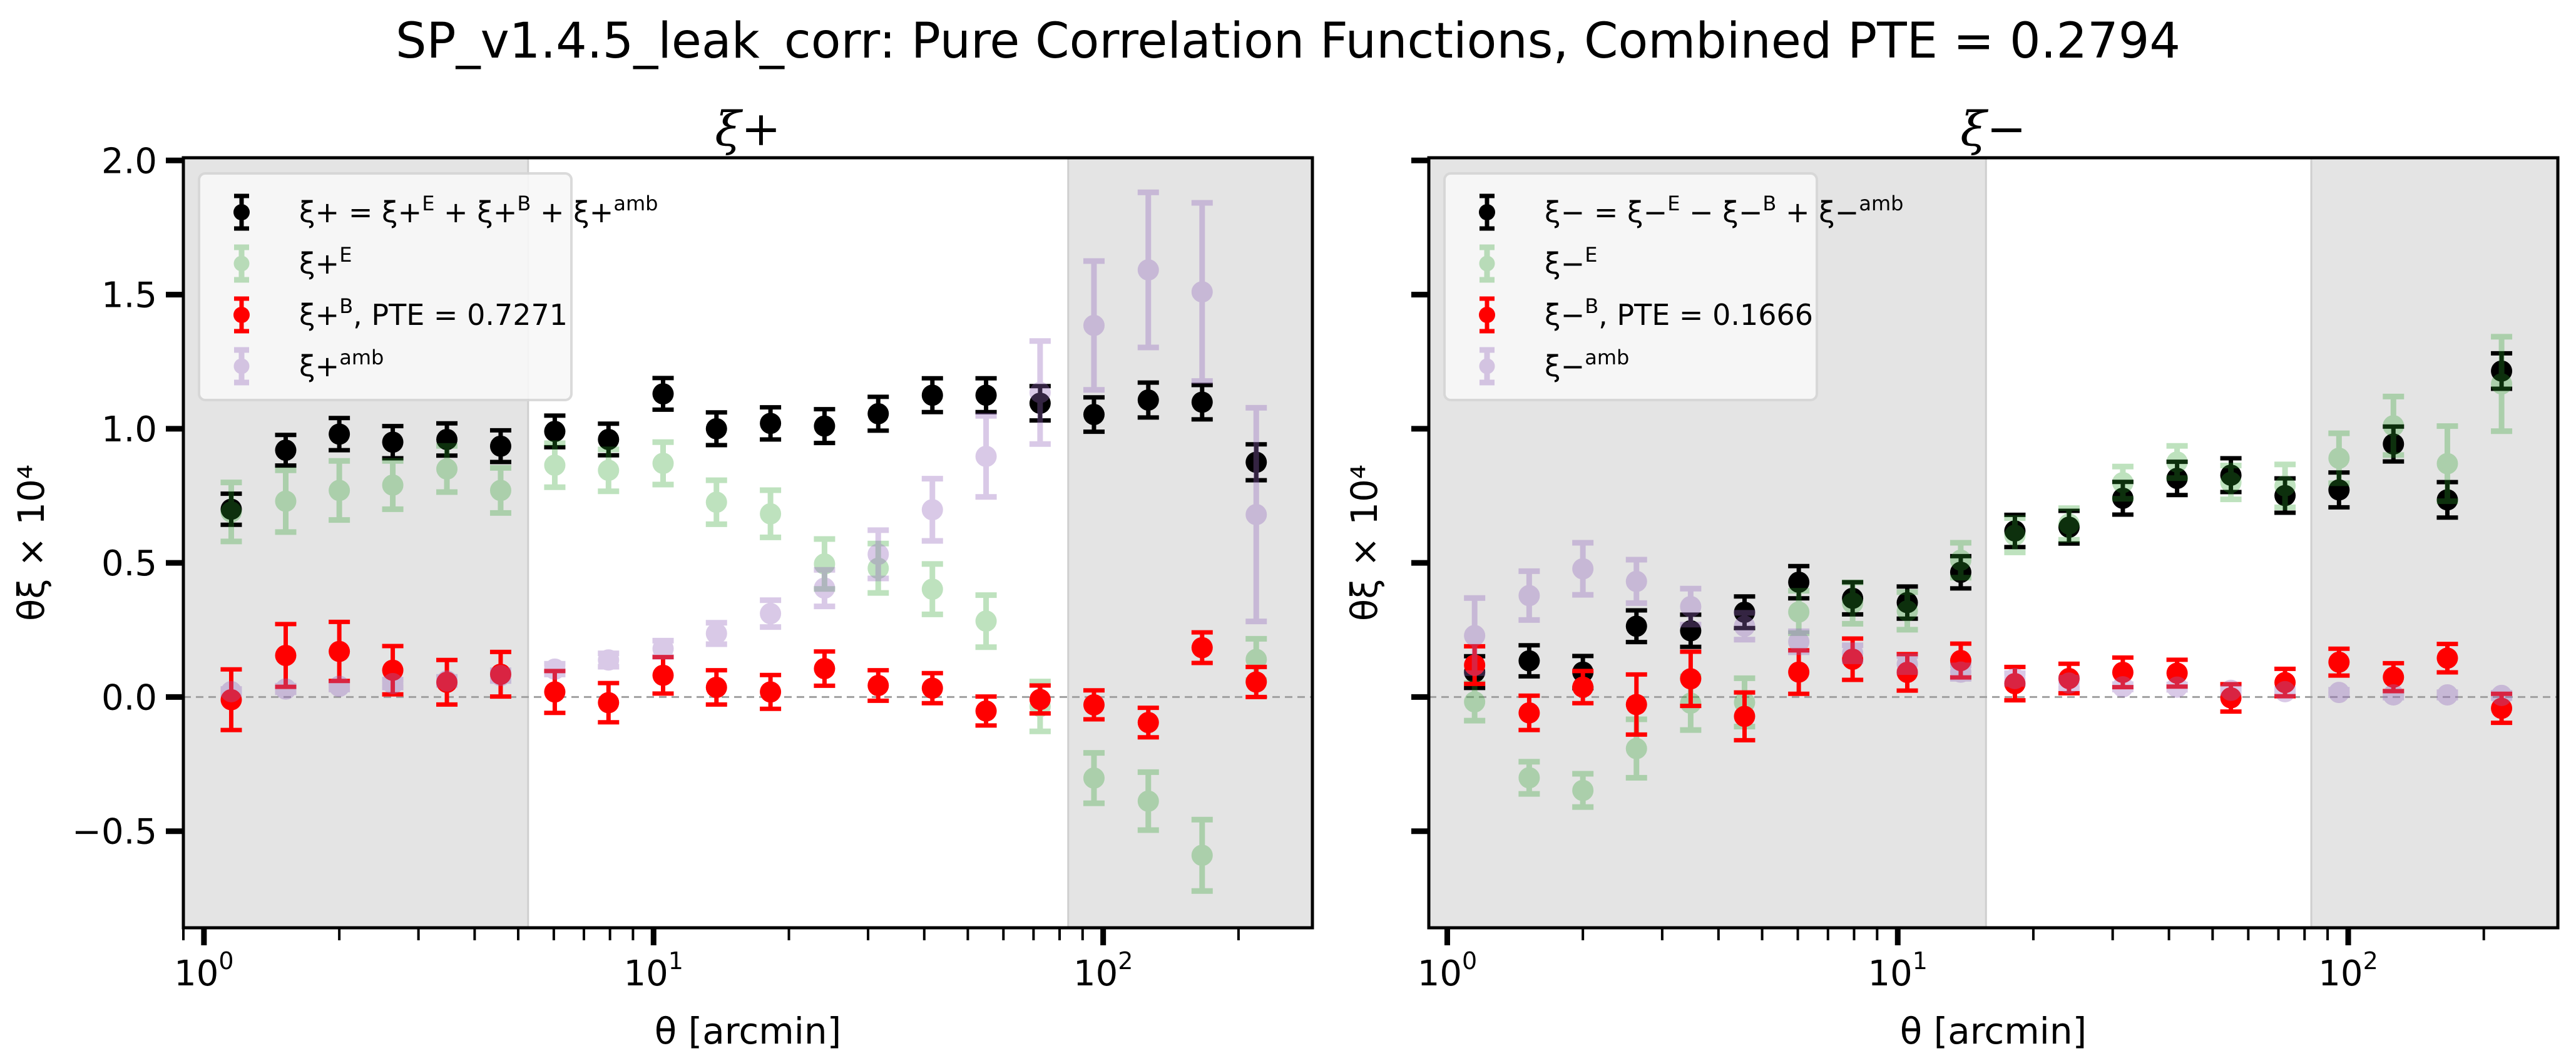 The height and width of the screenshot is (1063, 2576). What do you see at coordinates (129, 429) in the screenshot?
I see `y-tick-label: 1.0` at bounding box center [129, 429].